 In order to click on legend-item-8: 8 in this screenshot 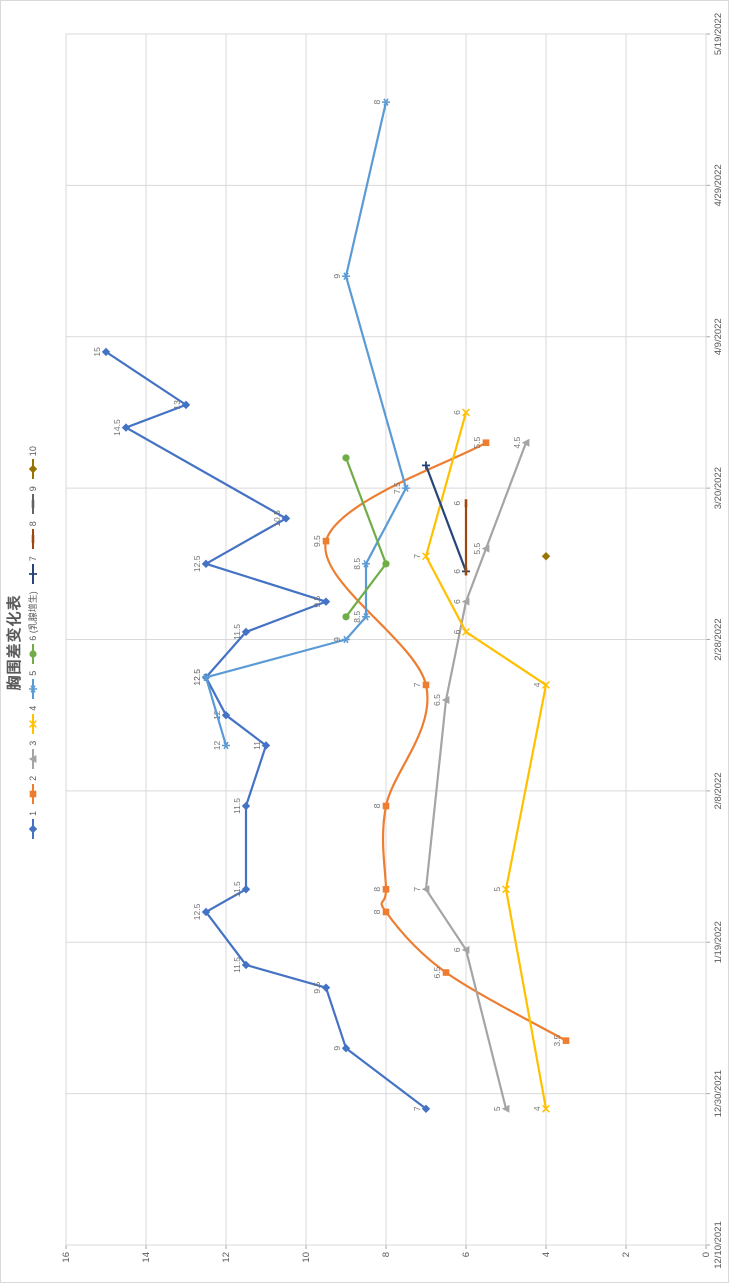, I will do `click(33, 535)`.